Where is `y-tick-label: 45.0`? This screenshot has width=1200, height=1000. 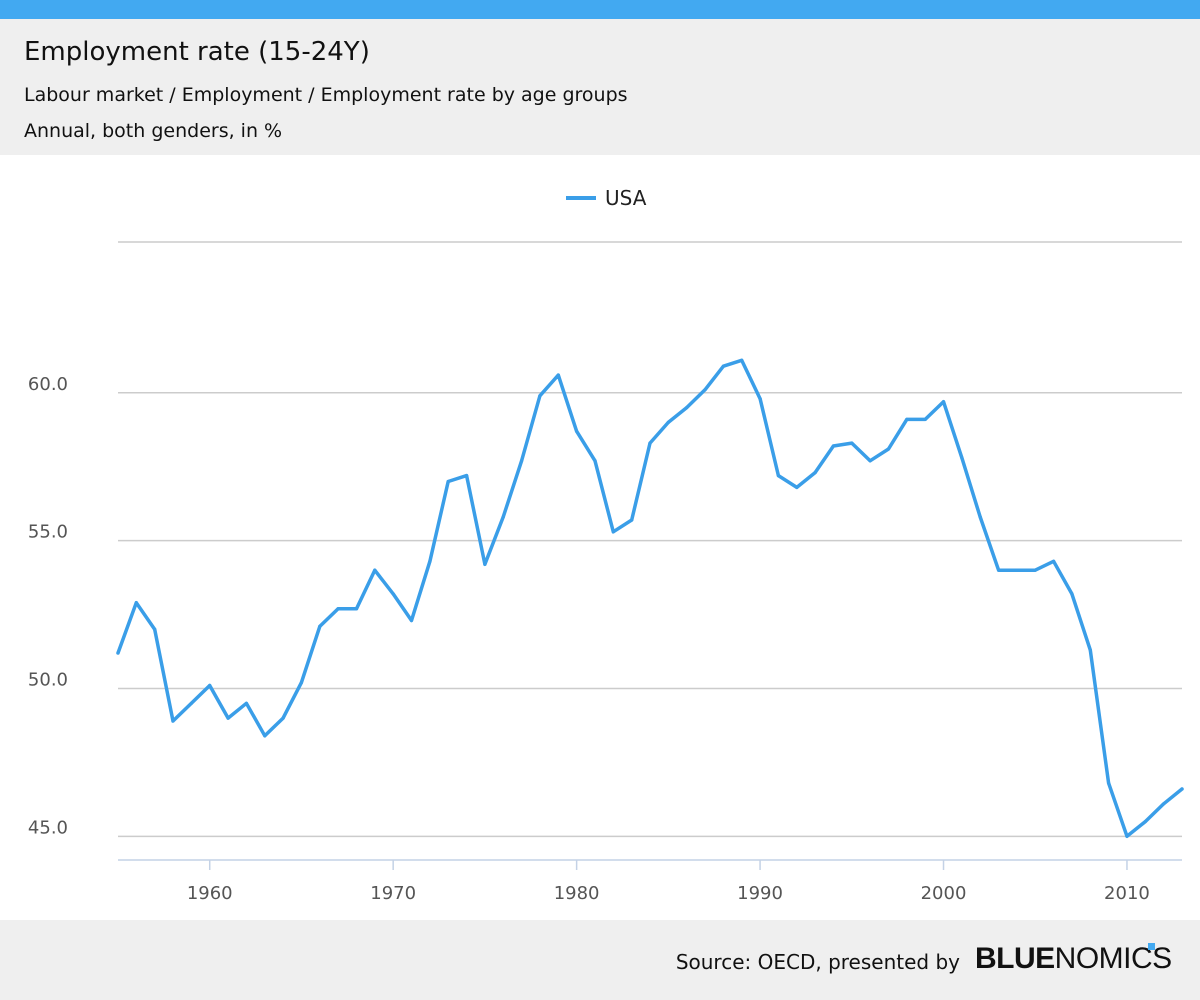
y-tick-label: 45.0 is located at coordinates (48, 827).